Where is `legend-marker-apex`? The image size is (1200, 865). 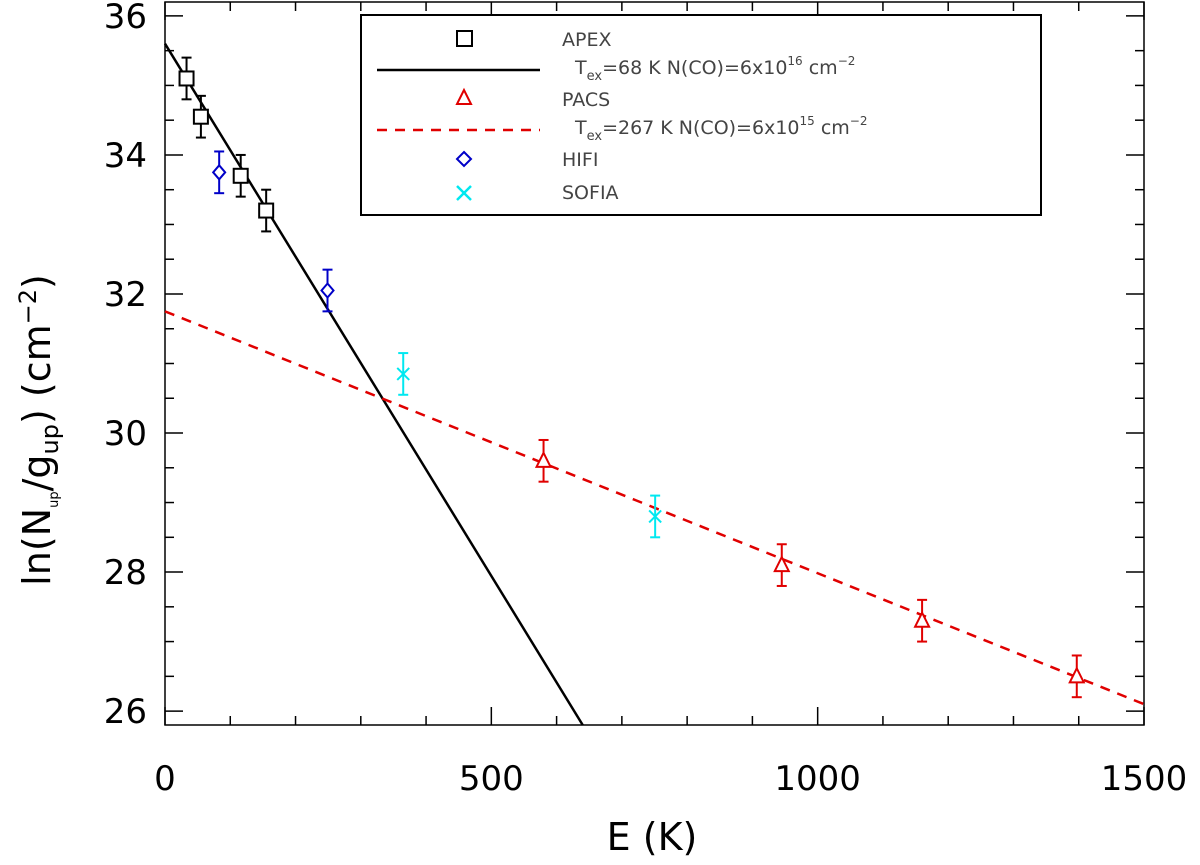 legend-marker-apex is located at coordinates (464, 38).